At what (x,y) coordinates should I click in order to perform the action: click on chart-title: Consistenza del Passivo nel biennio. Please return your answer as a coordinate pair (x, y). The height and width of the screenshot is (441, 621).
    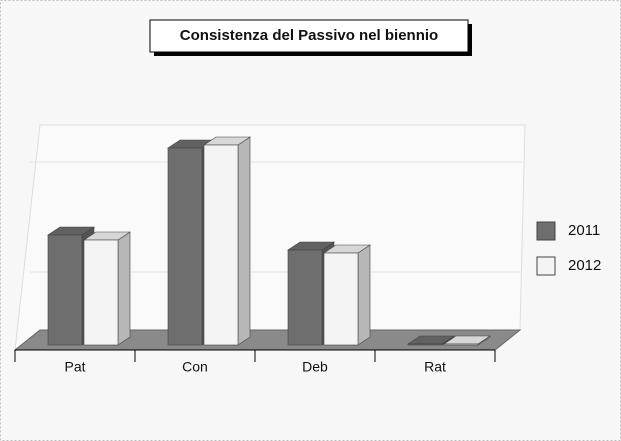
    Looking at the image, I should click on (309, 35).